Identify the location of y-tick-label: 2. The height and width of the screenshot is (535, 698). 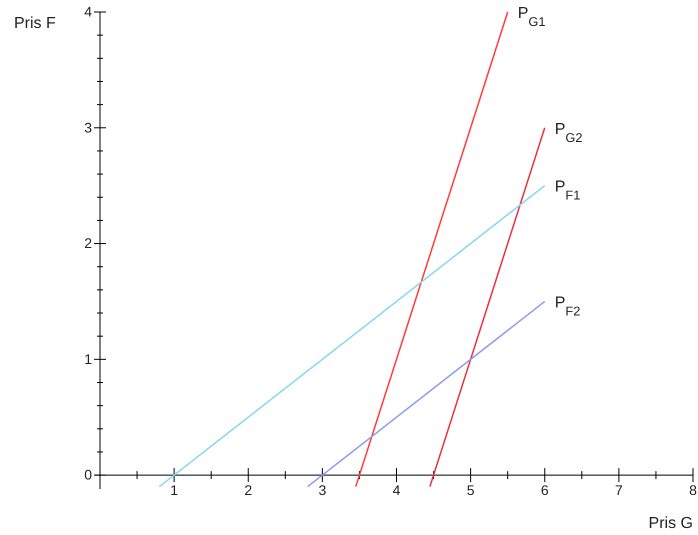
(88, 243).